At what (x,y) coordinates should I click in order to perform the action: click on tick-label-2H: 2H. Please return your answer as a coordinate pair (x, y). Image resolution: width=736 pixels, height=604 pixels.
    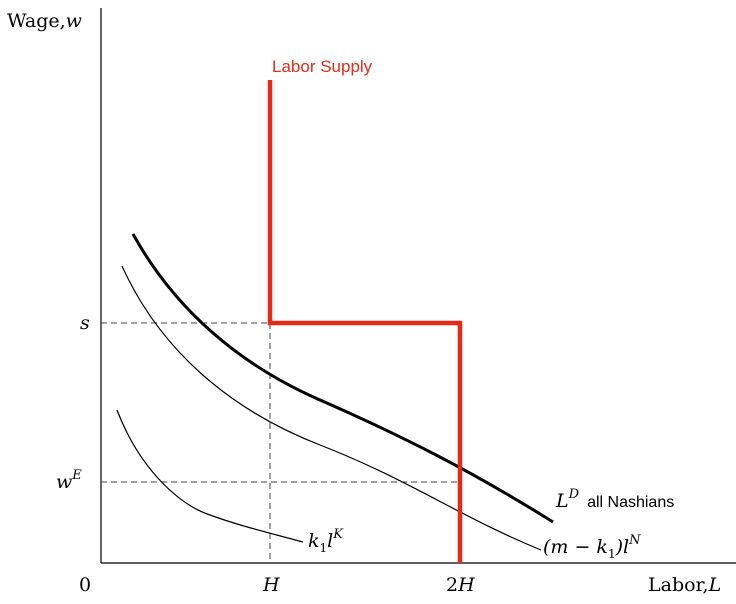
    Looking at the image, I should click on (460, 585).